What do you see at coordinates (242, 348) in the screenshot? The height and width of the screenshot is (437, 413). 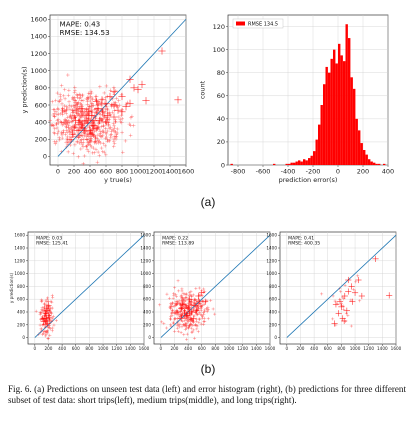 I see `panel-b-middle-x-tick-label: 1200` at bounding box center [242, 348].